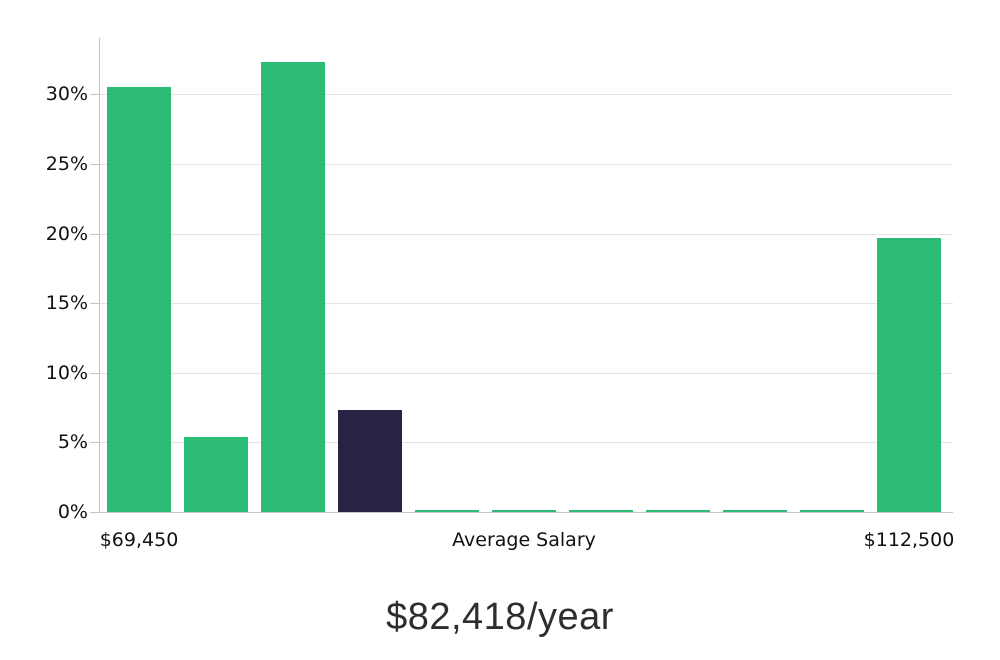 The image size is (1000, 660). What do you see at coordinates (370, 461) in the screenshot?
I see `average-salary-bar` at bounding box center [370, 461].